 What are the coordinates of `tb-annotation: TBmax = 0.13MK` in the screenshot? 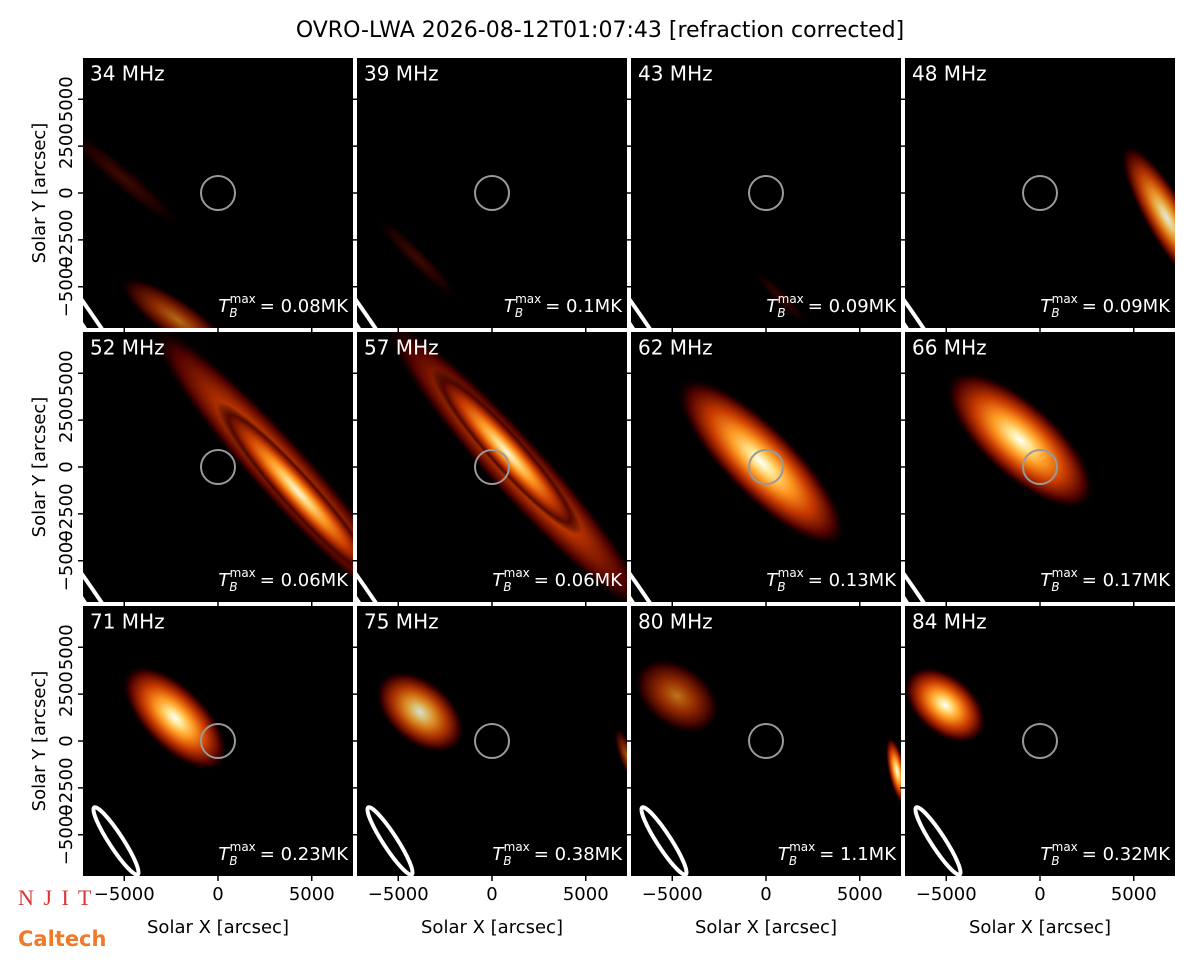 It's located at (831, 580).